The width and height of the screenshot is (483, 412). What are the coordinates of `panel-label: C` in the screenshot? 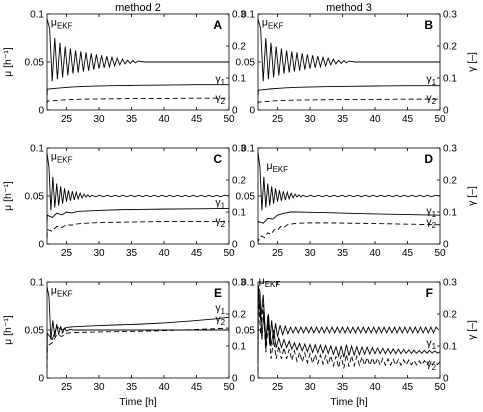 It's located at (217, 159).